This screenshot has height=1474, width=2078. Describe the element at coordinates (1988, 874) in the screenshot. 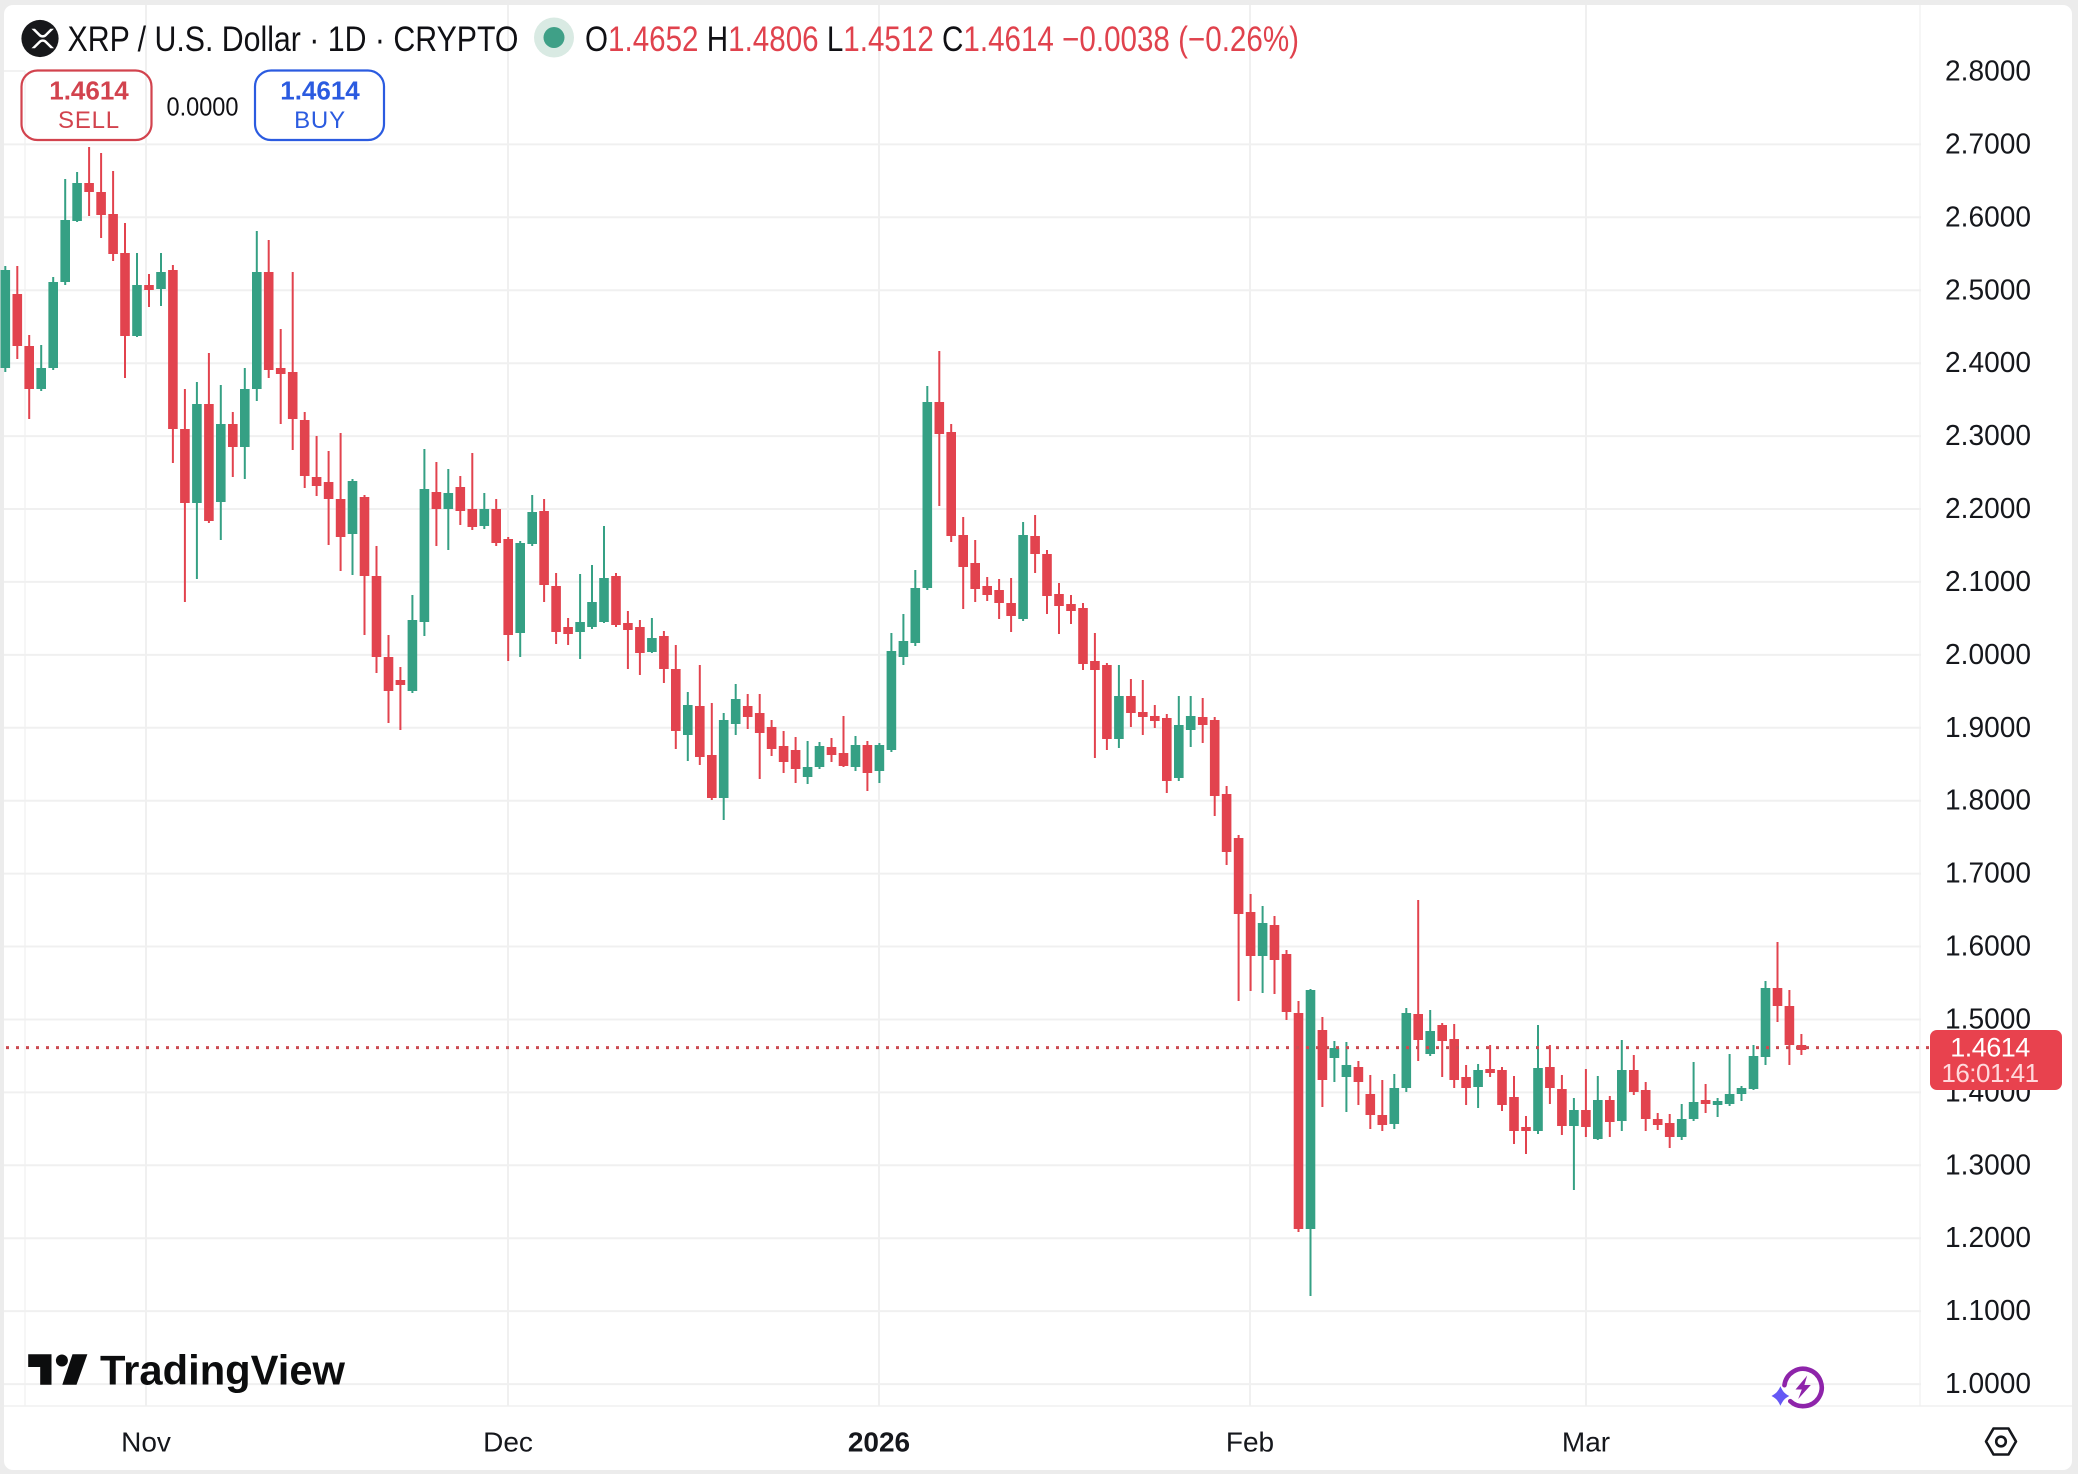

I see `svg-text: 1.7000` at that location.